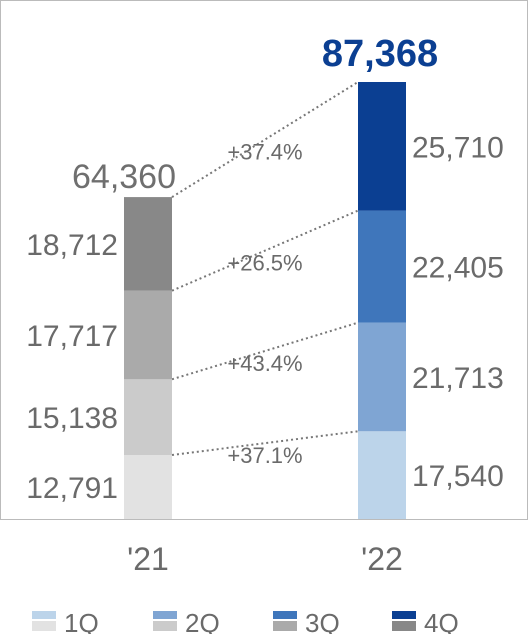 This screenshot has height=634, width=529. What do you see at coordinates (72, 488) in the screenshot?
I see `value-label-2021-1q: 12,791` at bounding box center [72, 488].